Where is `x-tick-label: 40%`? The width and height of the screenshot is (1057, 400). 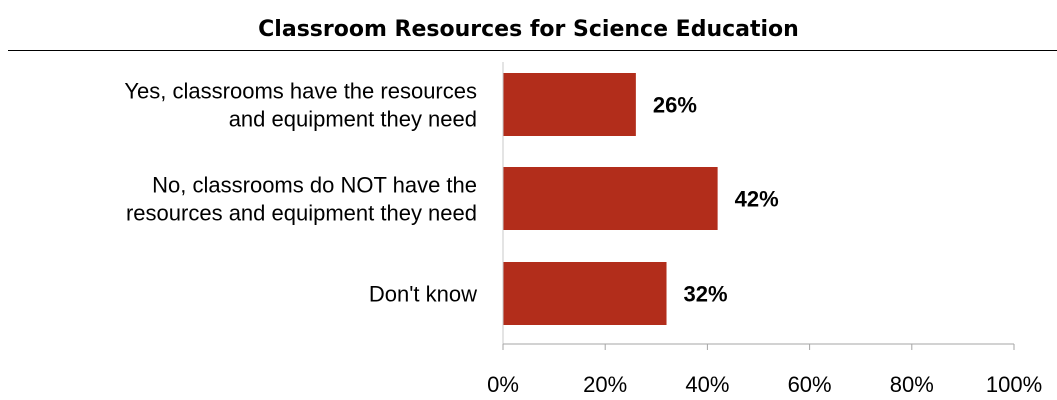 x-tick-label: 40% is located at coordinates (707, 384).